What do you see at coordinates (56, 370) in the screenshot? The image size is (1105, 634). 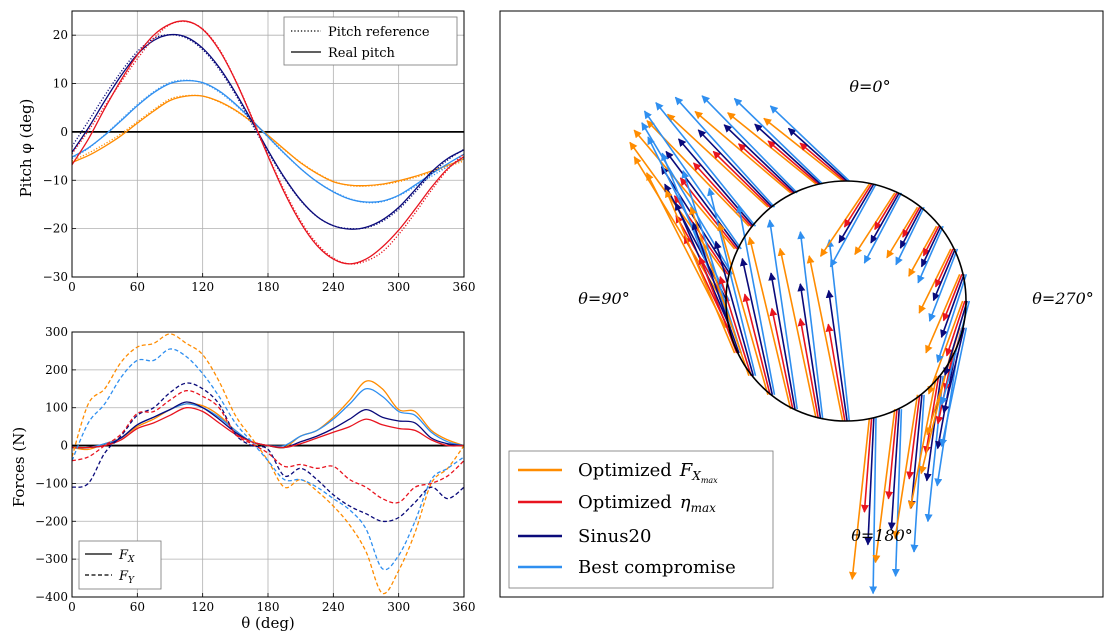 I see `y-tick-label: 200` at bounding box center [56, 370].